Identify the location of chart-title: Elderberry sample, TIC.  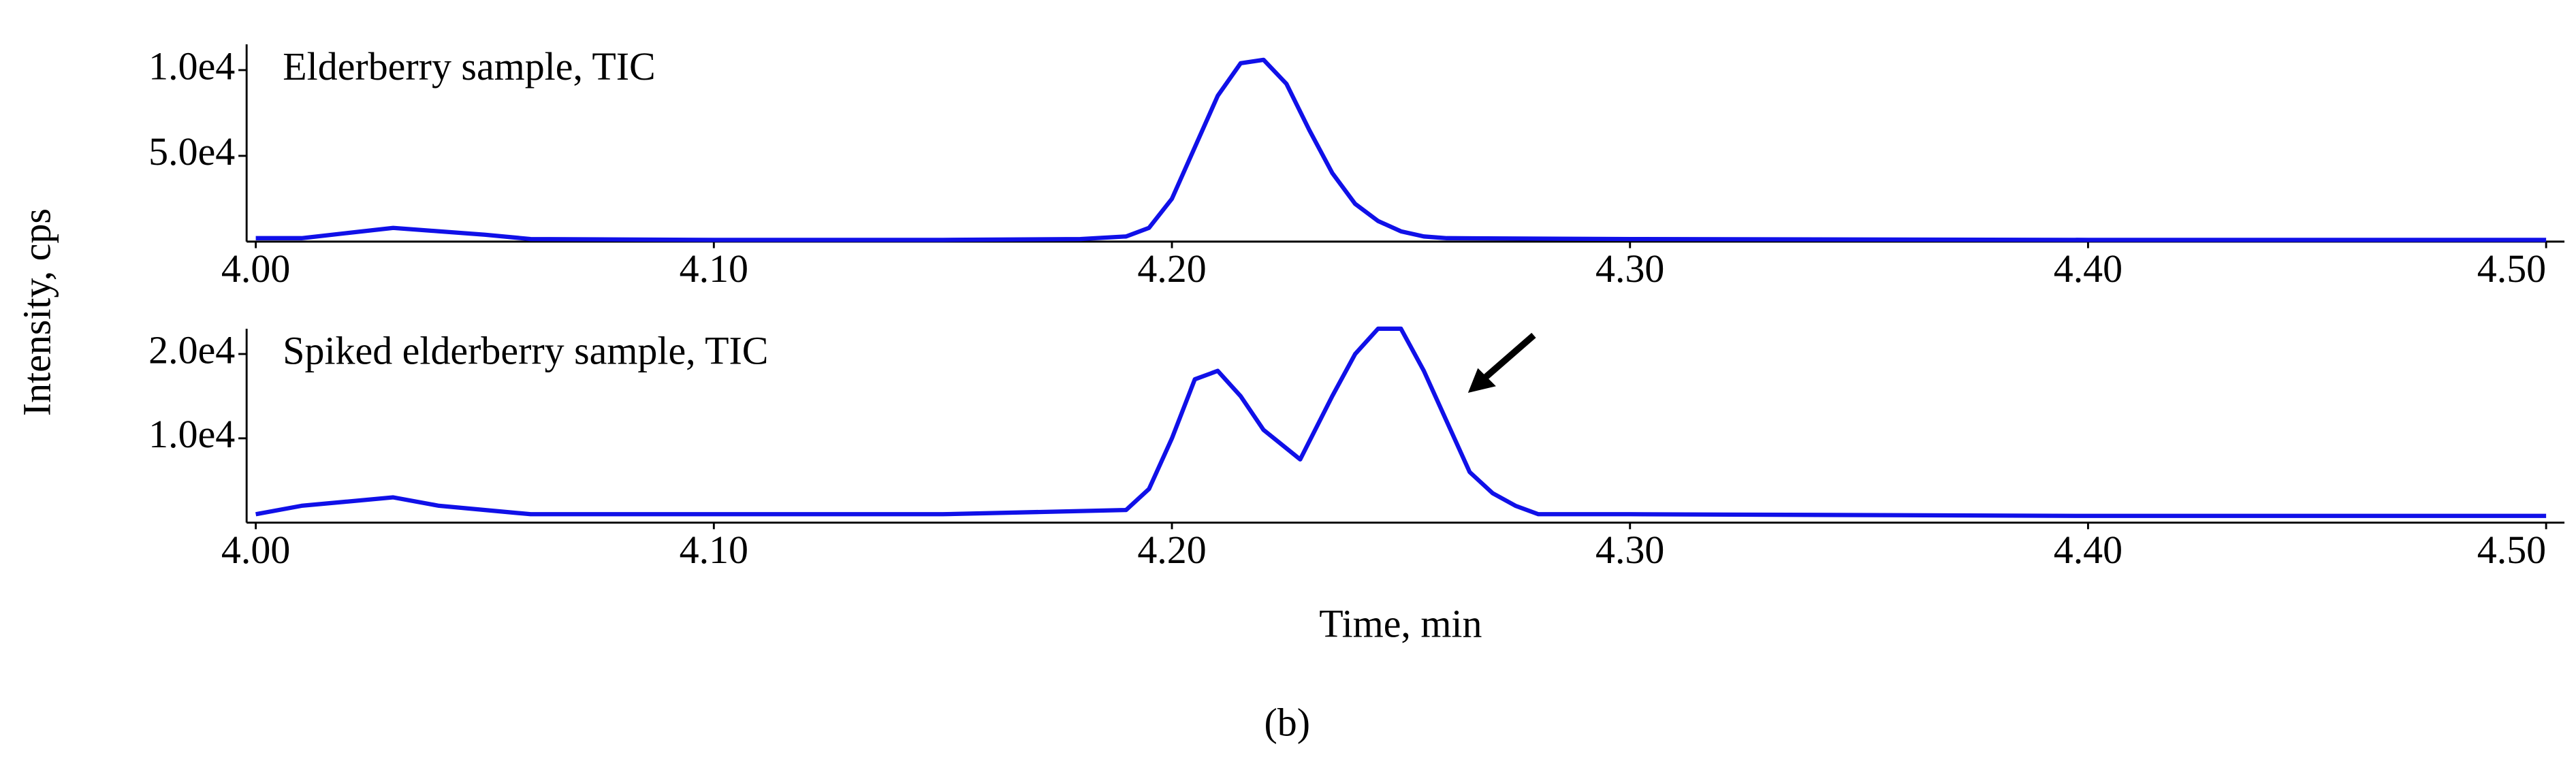
(469, 66).